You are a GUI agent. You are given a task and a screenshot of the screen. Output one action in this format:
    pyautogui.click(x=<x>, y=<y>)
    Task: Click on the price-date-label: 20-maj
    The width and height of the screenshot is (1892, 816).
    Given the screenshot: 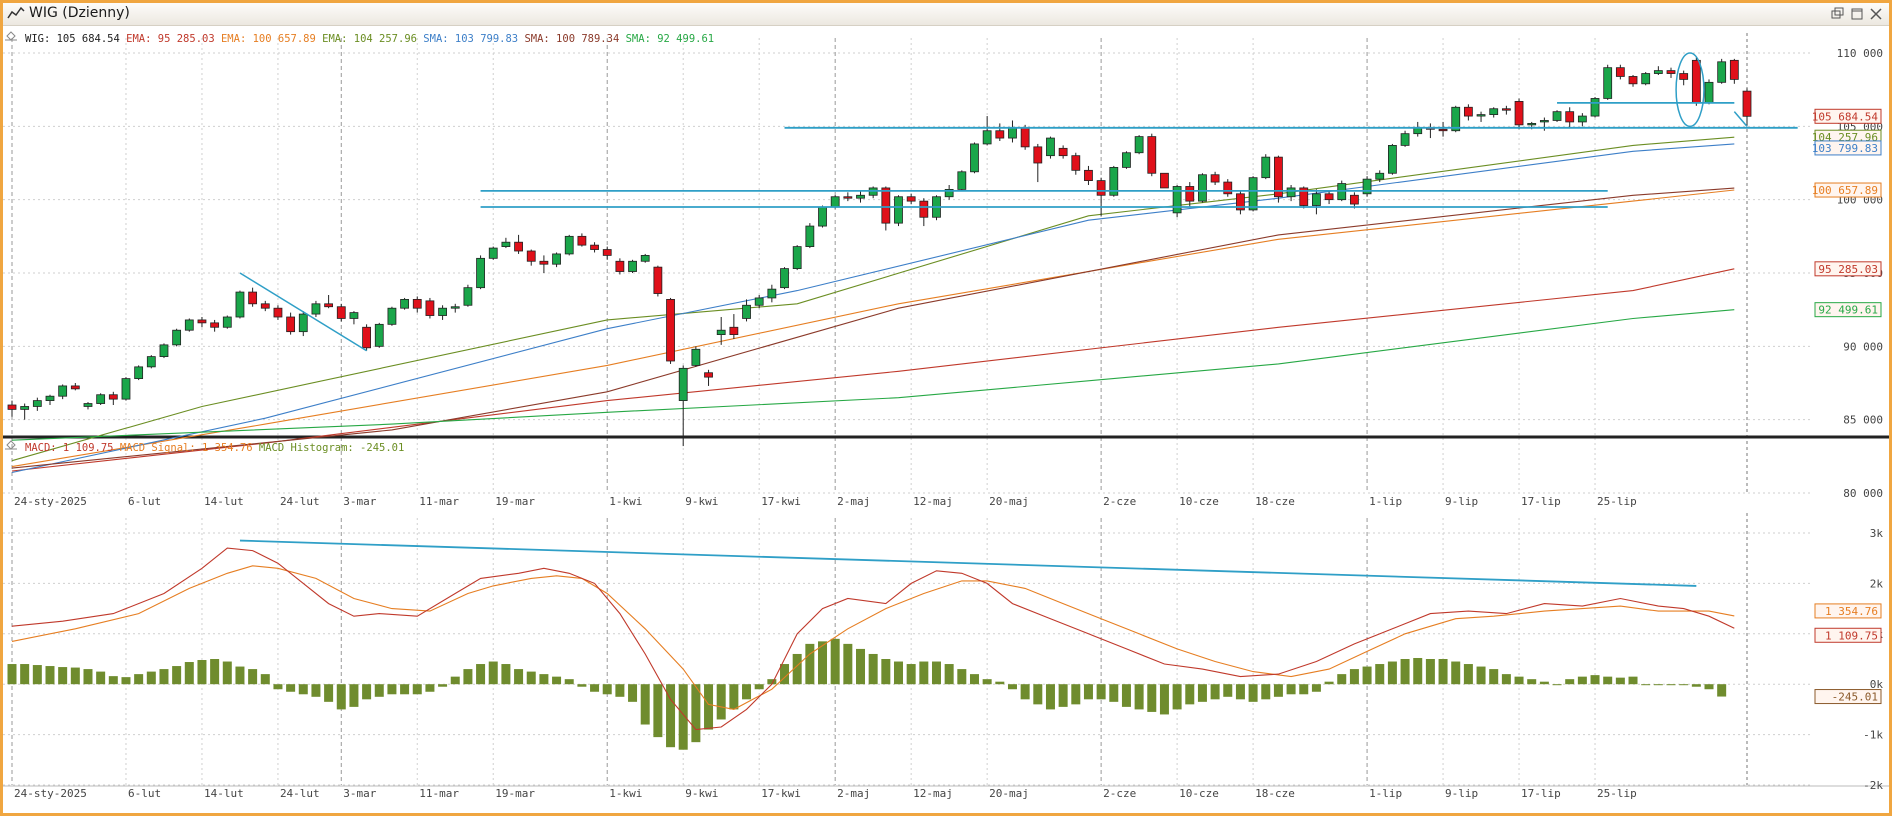 What is the action you would take?
    pyautogui.click(x=1009, y=501)
    